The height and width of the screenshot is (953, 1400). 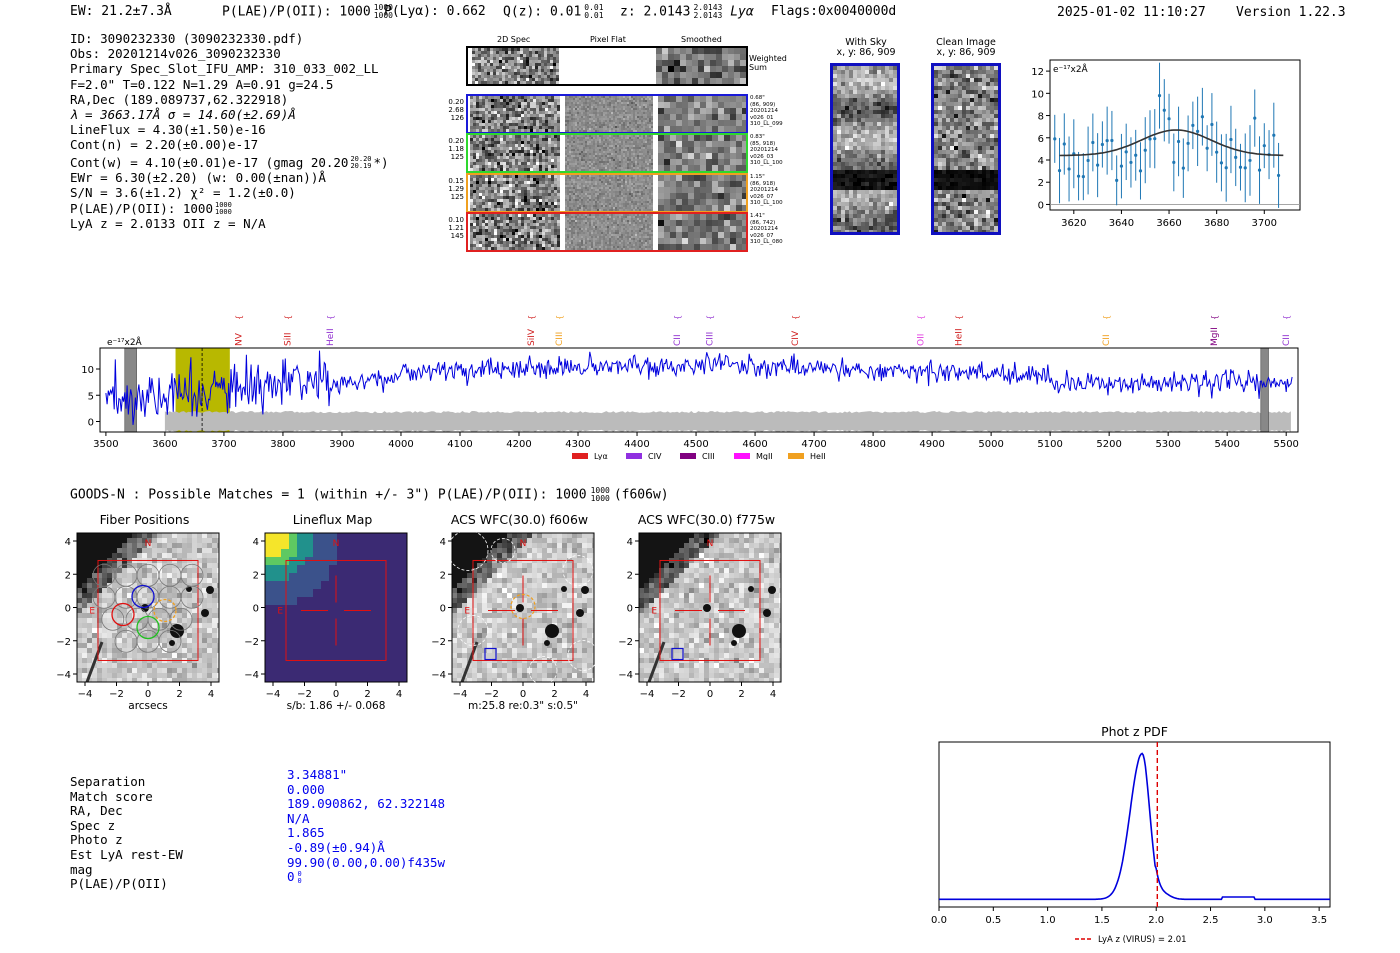 What do you see at coordinates (1215, 336) in the screenshot?
I see `line-marker-label: MgII` at bounding box center [1215, 336].